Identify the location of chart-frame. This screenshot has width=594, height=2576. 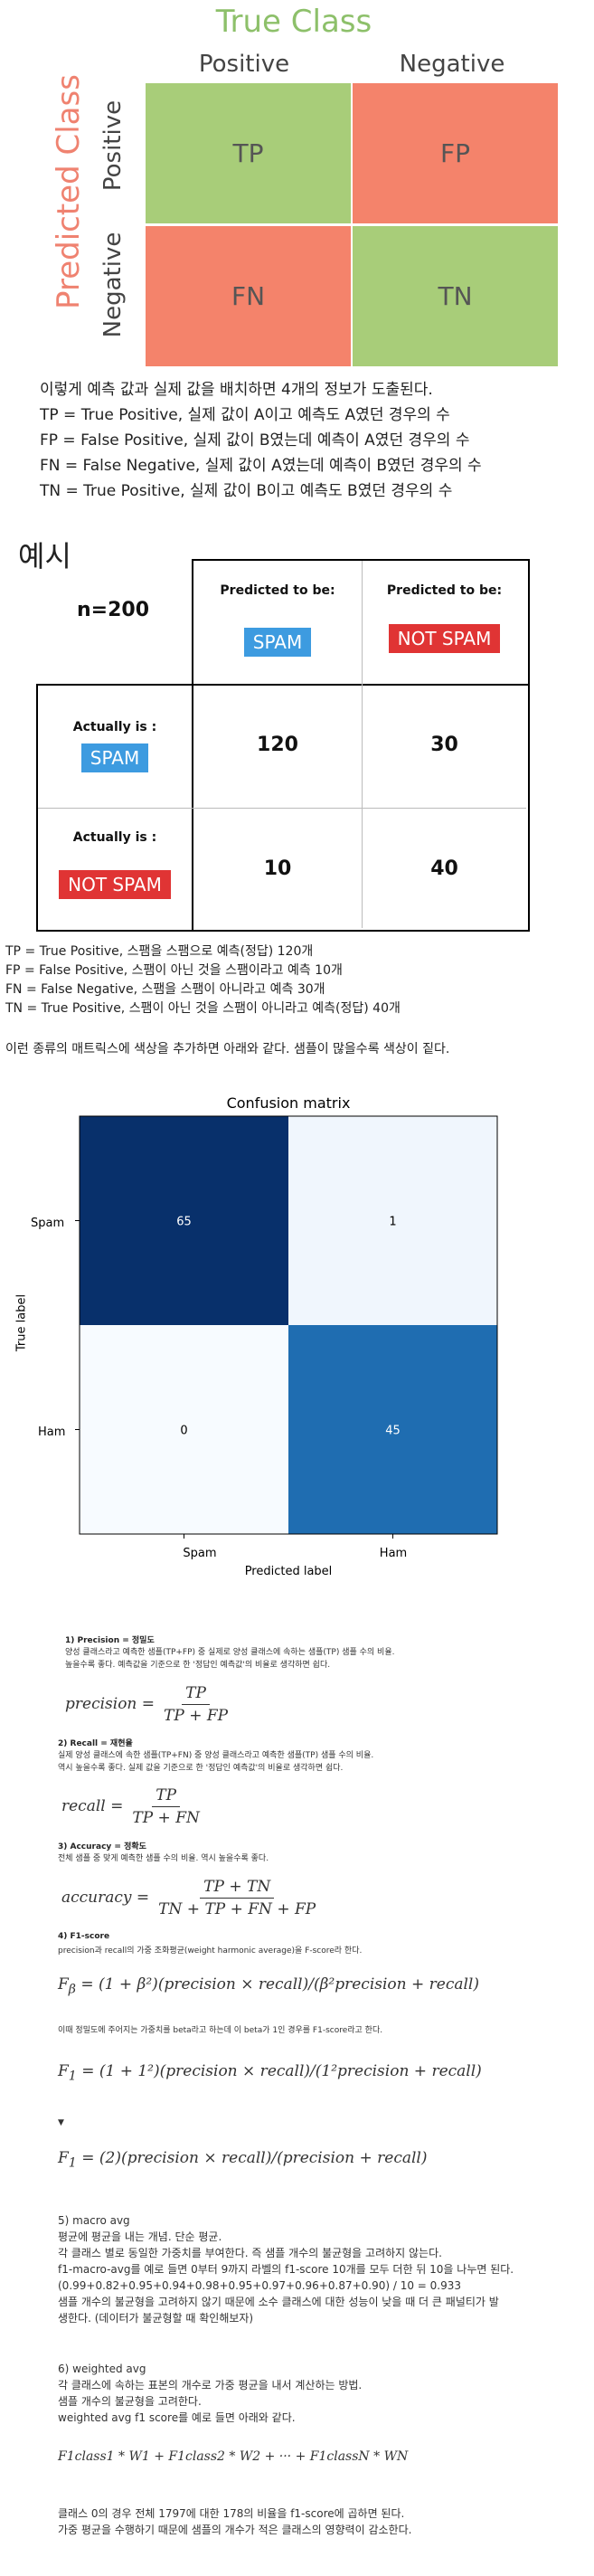
(288, 1325).